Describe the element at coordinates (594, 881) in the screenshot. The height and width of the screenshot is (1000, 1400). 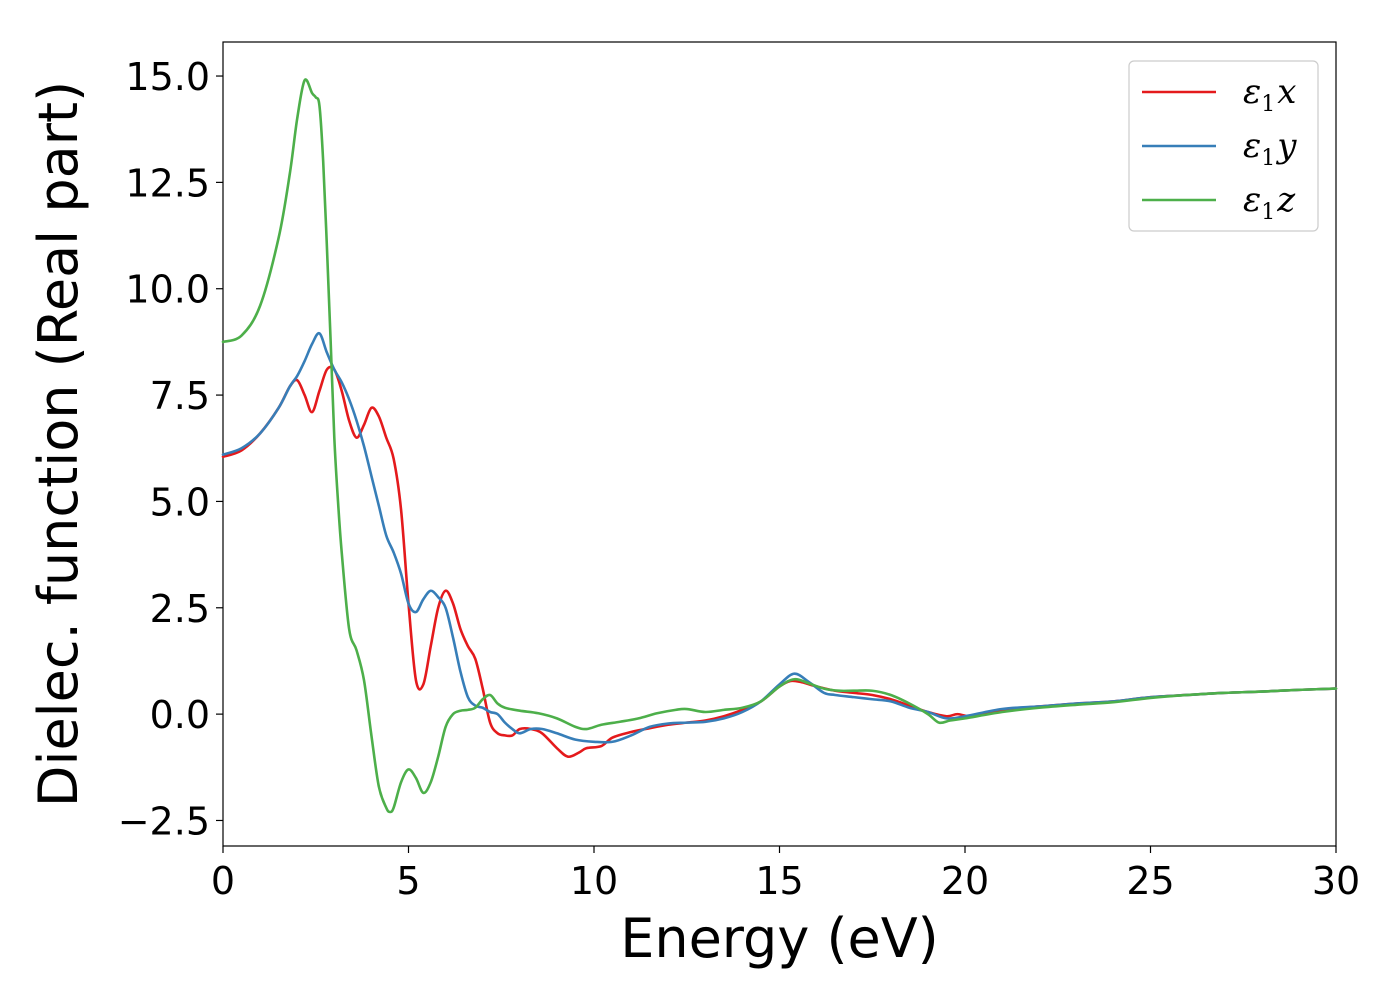
I see `x-tick-label: 10` at that location.